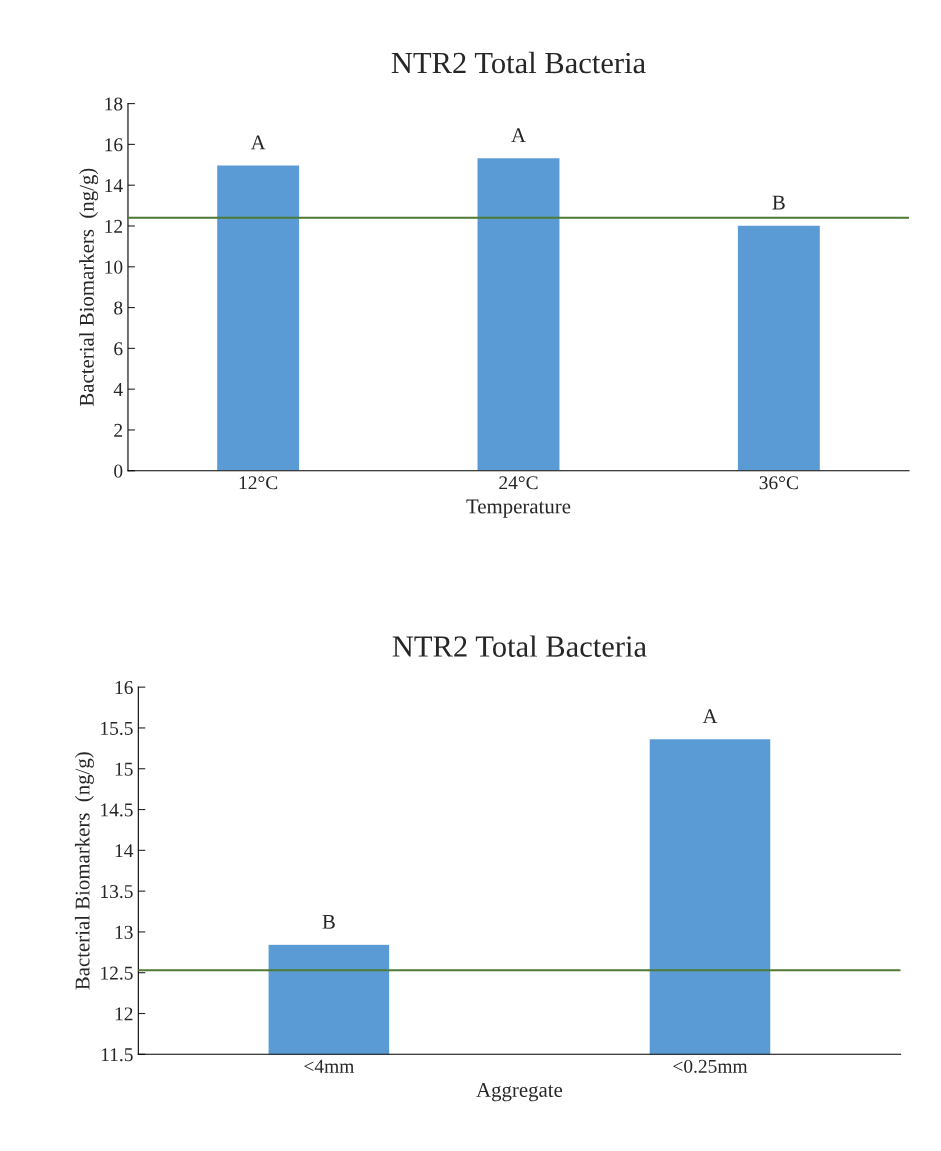 The width and height of the screenshot is (941, 1151). I want to click on y-tick-label: 18, so click(114, 104).